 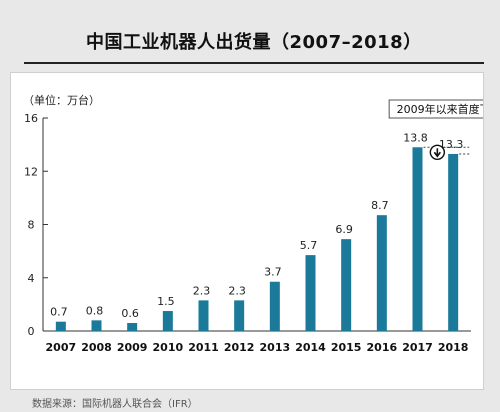 What do you see at coordinates (31, 118) in the screenshot?
I see `y-tick-label: 16` at bounding box center [31, 118].